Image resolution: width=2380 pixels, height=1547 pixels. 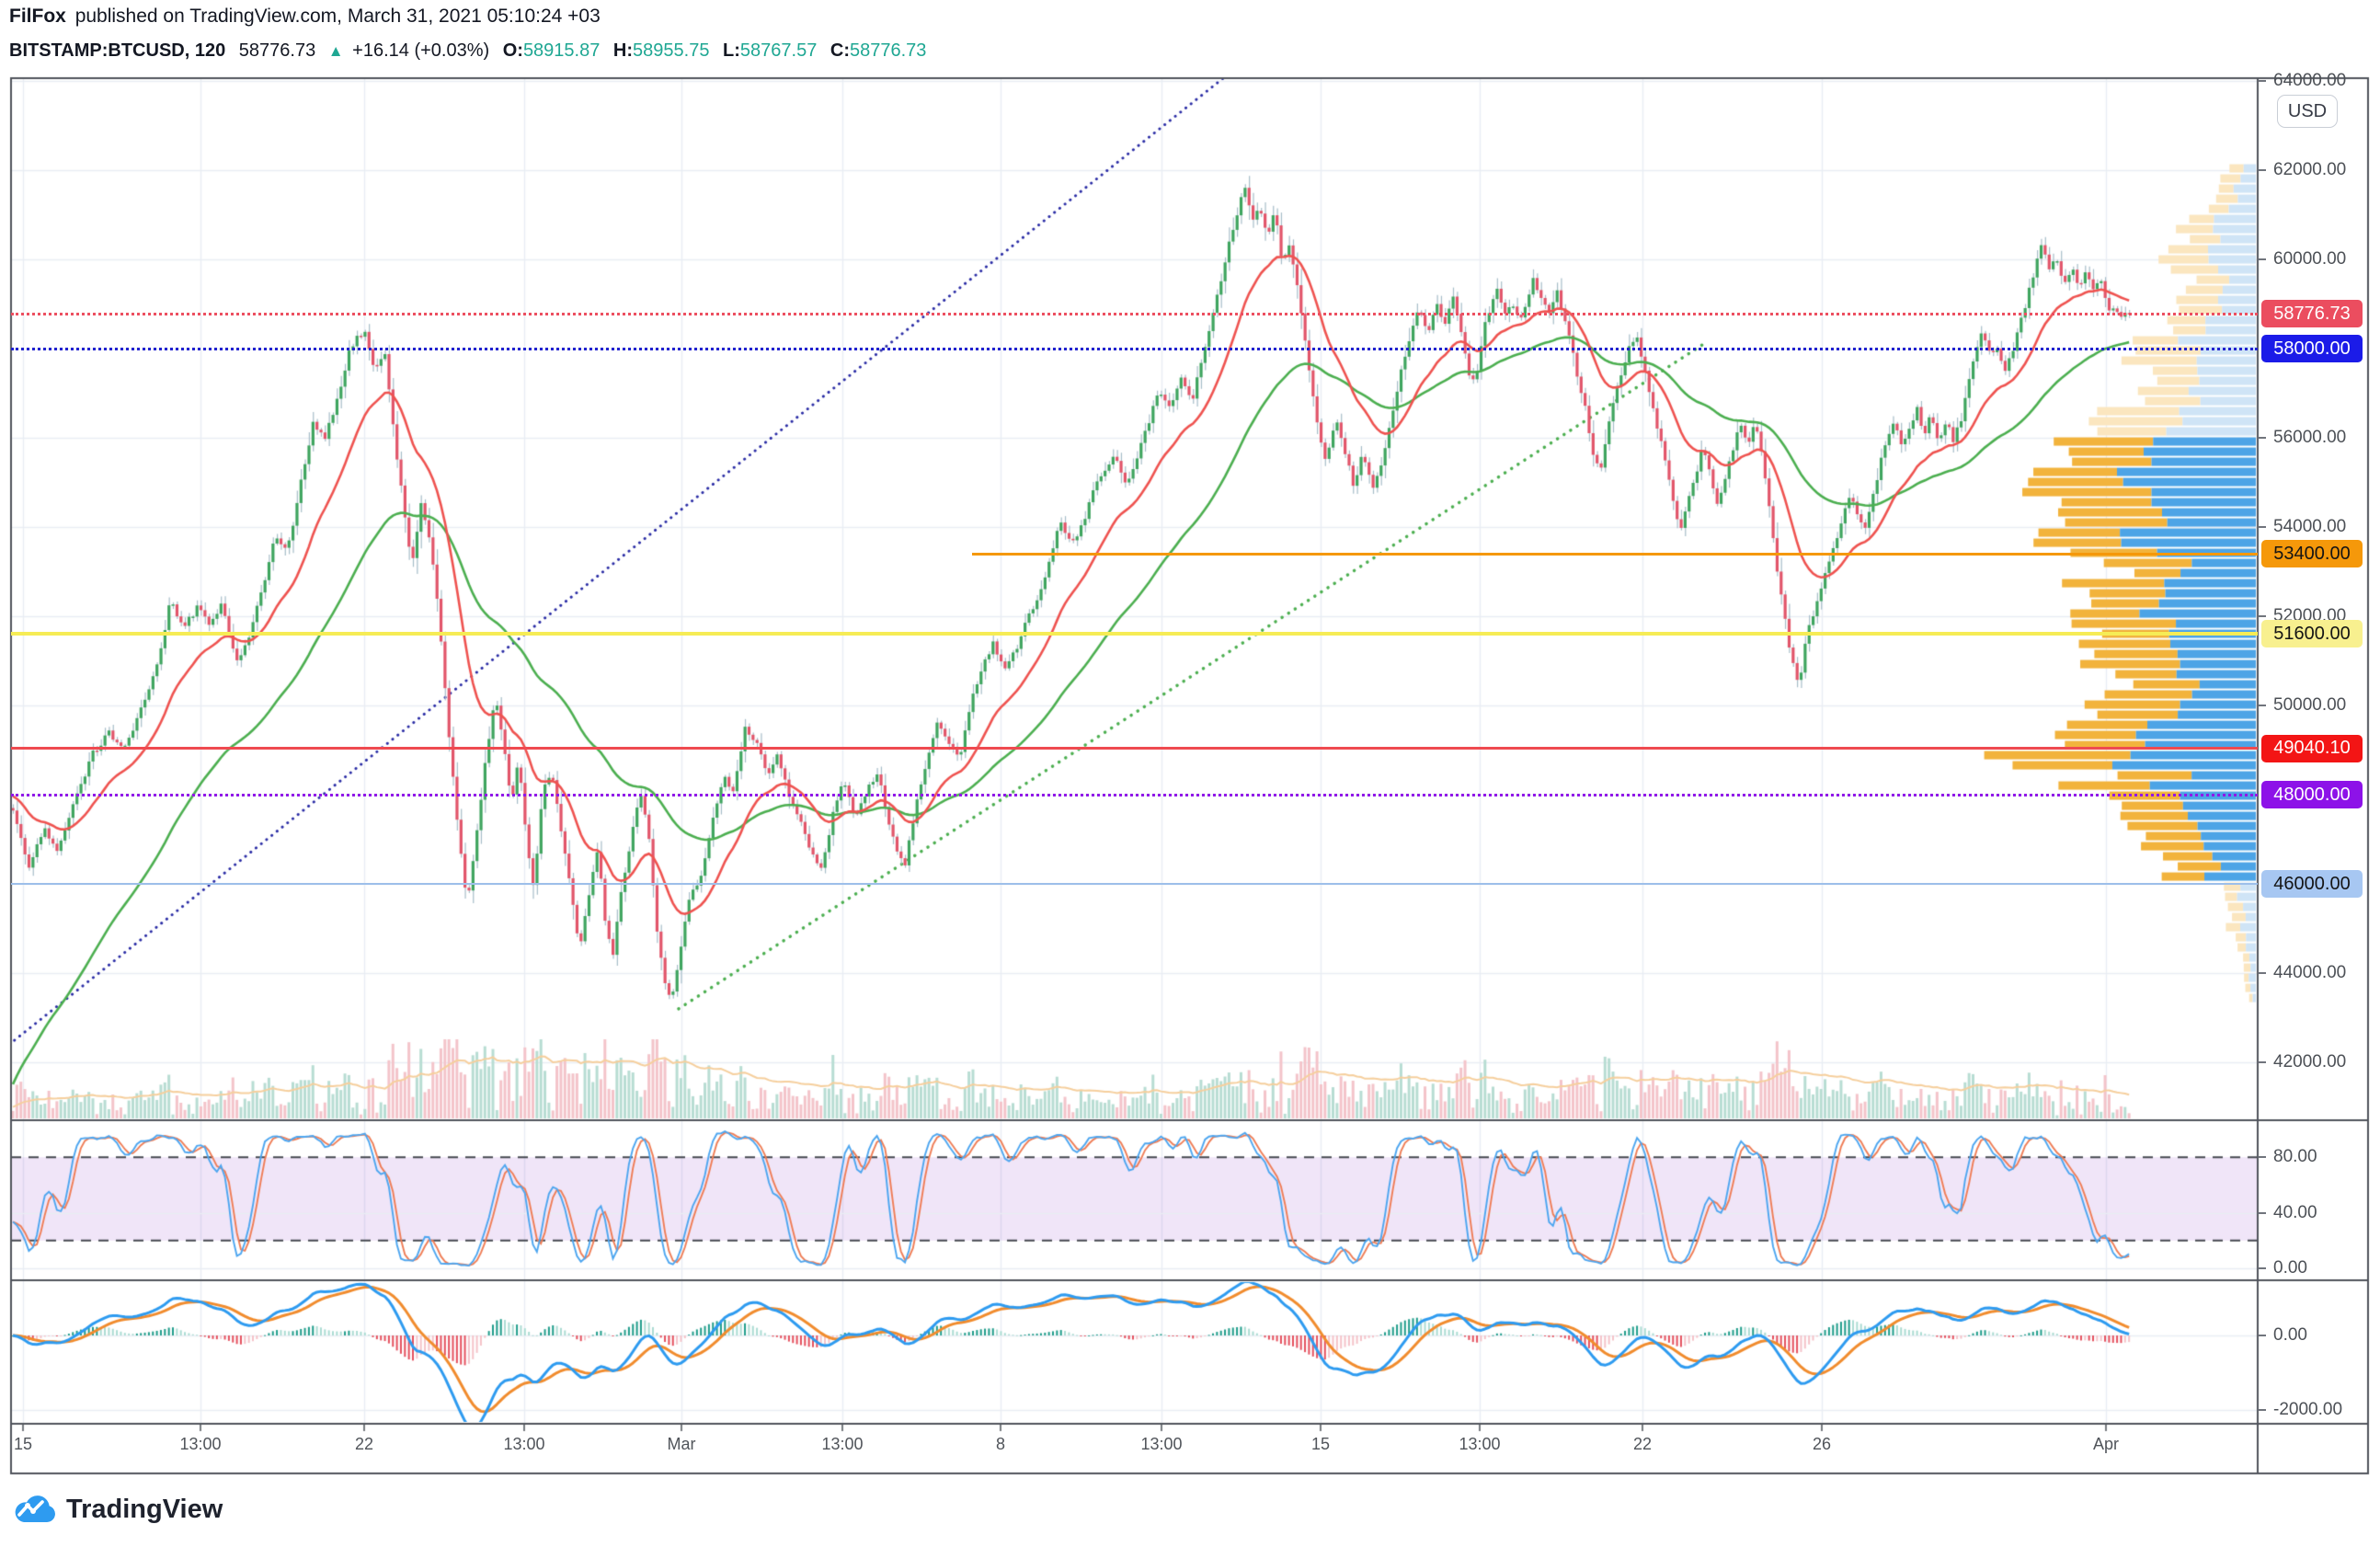 What do you see at coordinates (335, 51) in the screenshot?
I see `up-arrow-icon: ▲` at bounding box center [335, 51].